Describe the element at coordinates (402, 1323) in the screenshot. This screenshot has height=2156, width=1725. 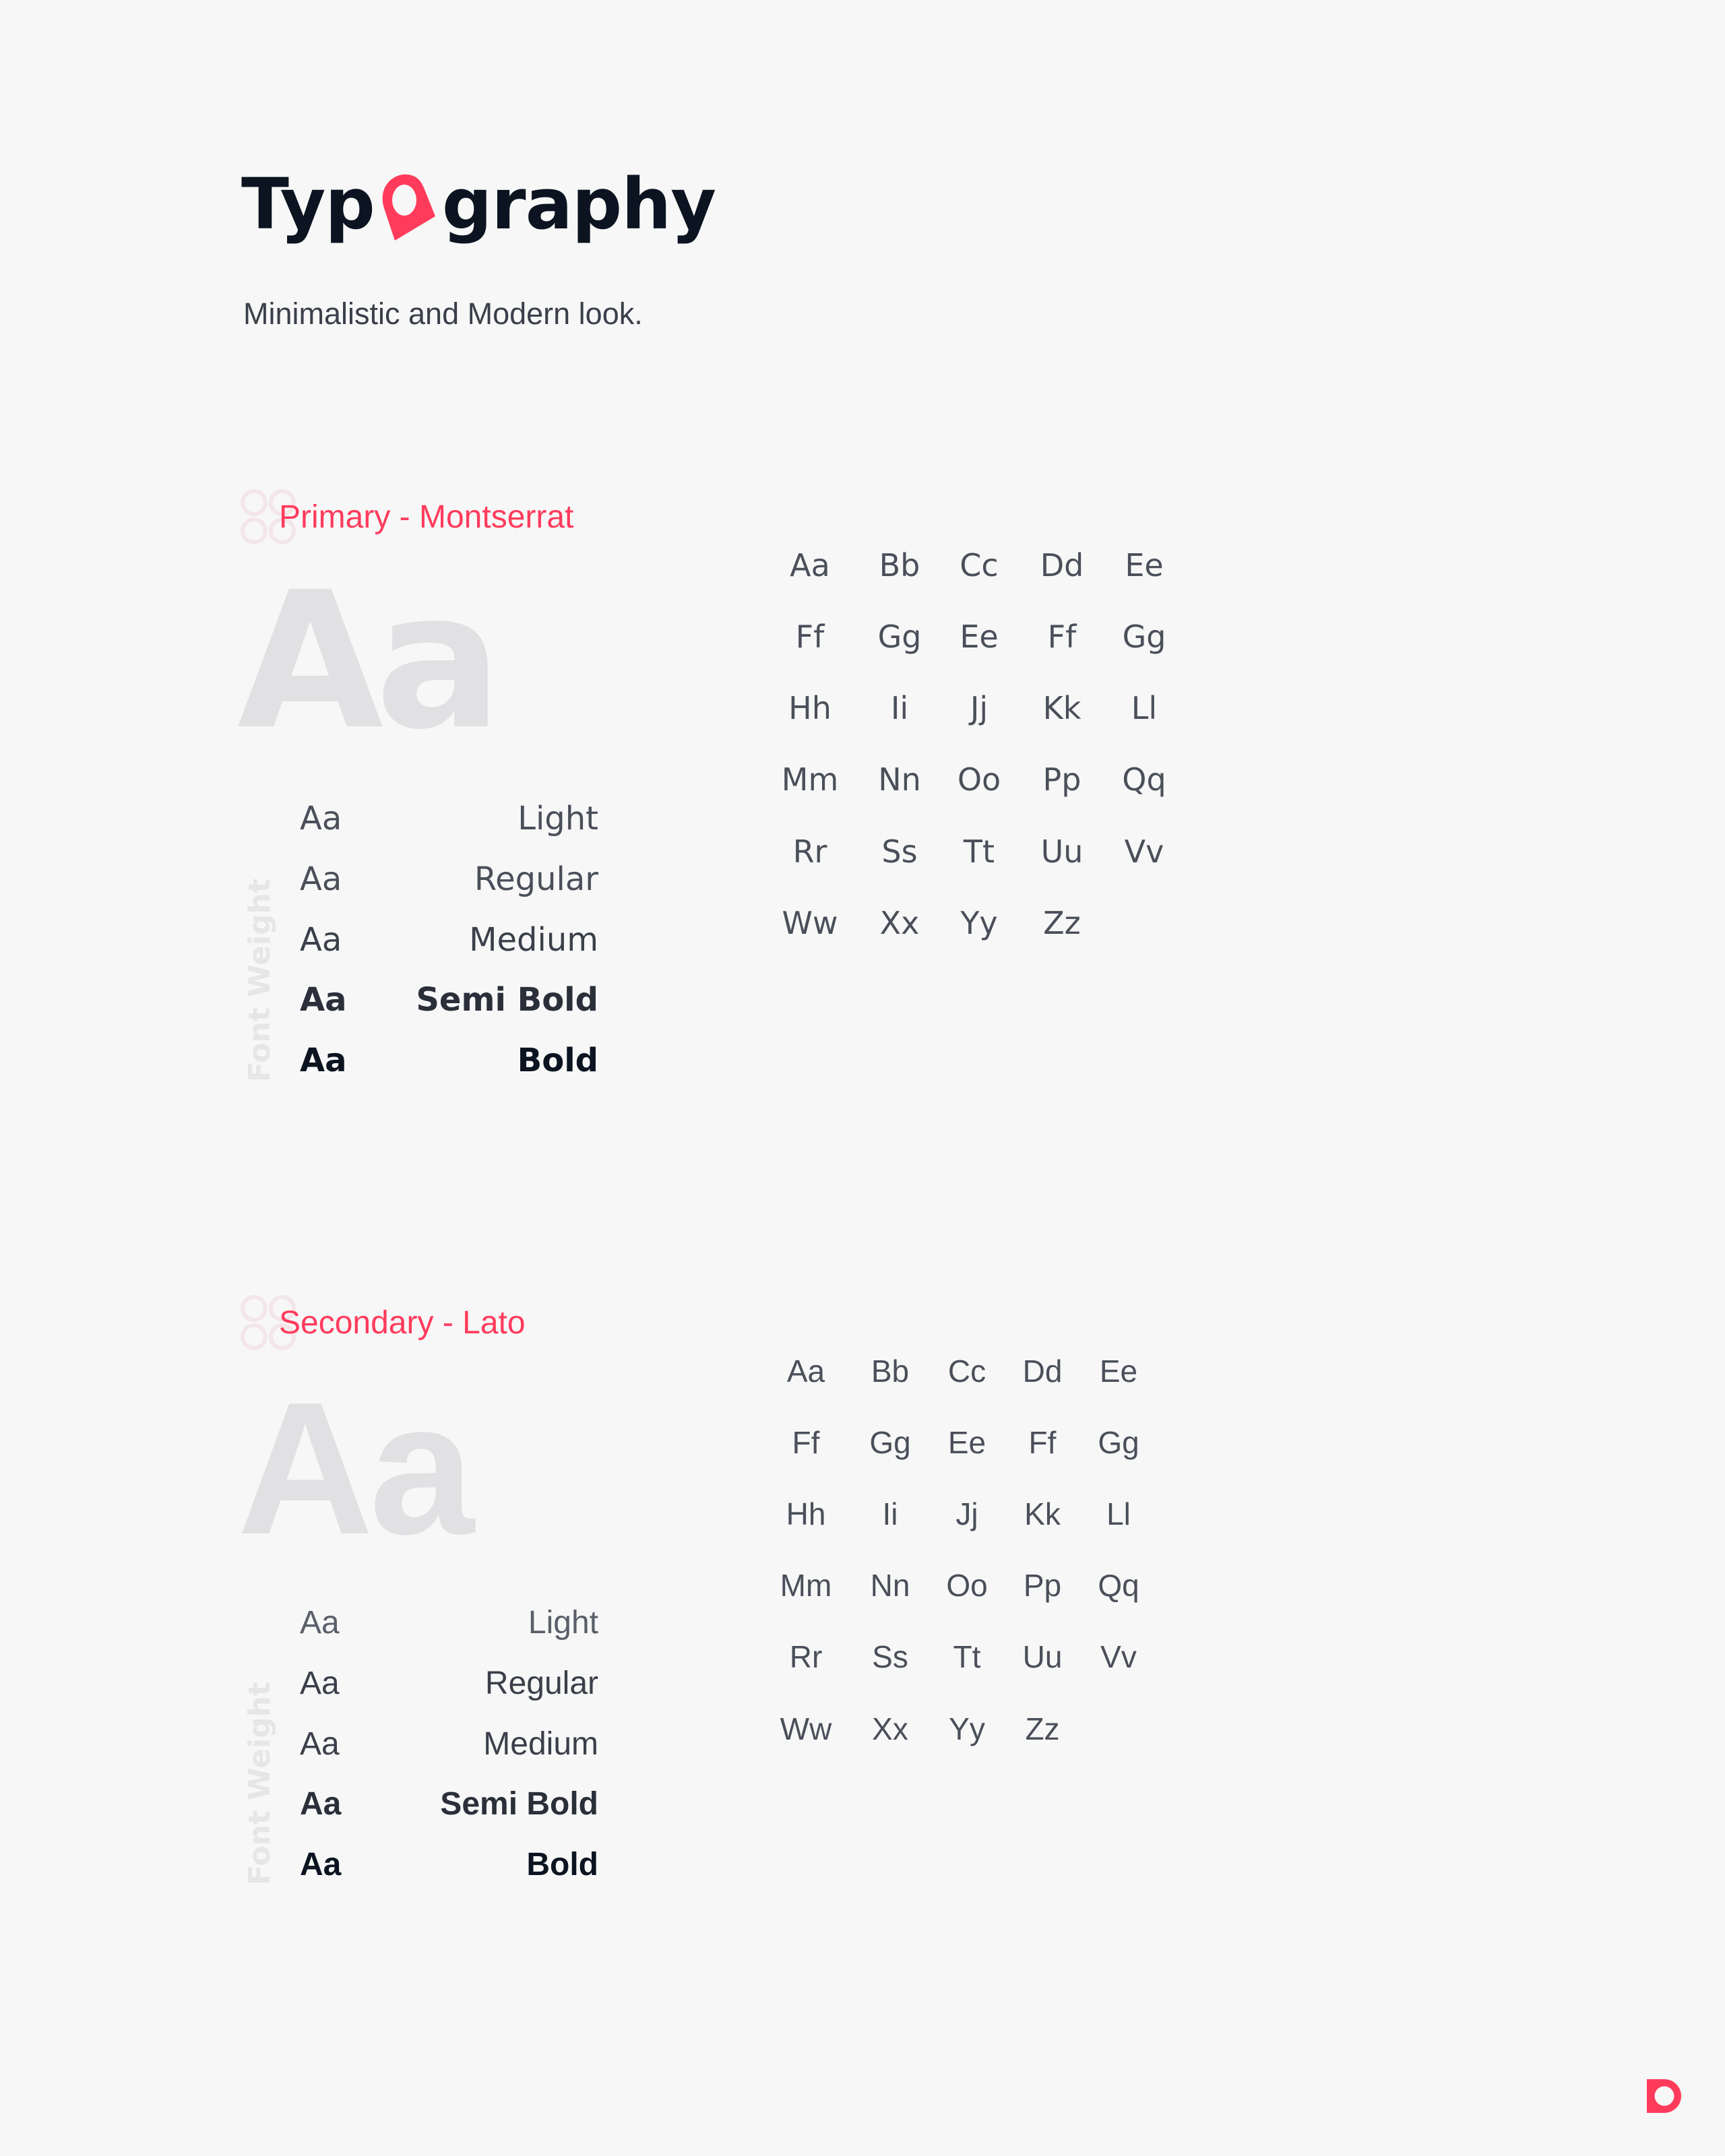
I see `section-label: Secondary - Lato` at that location.